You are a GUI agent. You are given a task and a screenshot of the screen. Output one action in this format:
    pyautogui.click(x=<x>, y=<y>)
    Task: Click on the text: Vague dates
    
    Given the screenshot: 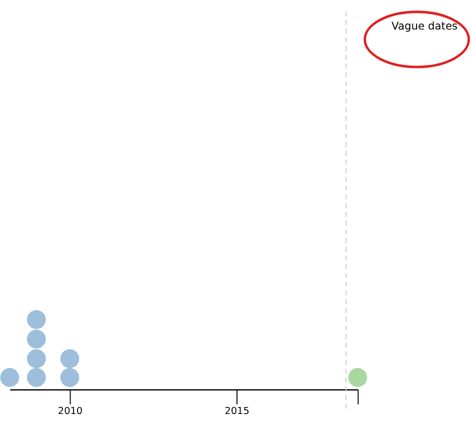 What is the action you would take?
    pyautogui.click(x=425, y=26)
    